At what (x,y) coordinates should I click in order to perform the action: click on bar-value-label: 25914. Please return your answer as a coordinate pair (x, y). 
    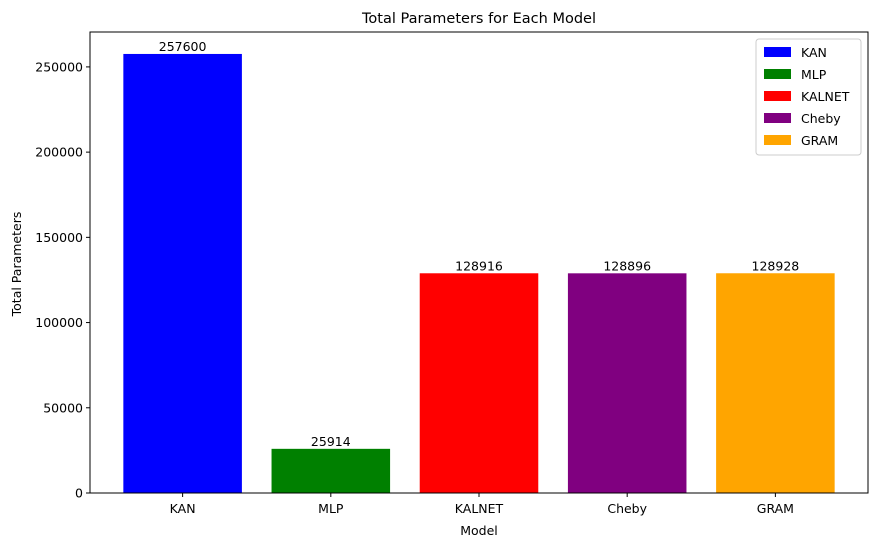
    Looking at the image, I should click on (331, 441).